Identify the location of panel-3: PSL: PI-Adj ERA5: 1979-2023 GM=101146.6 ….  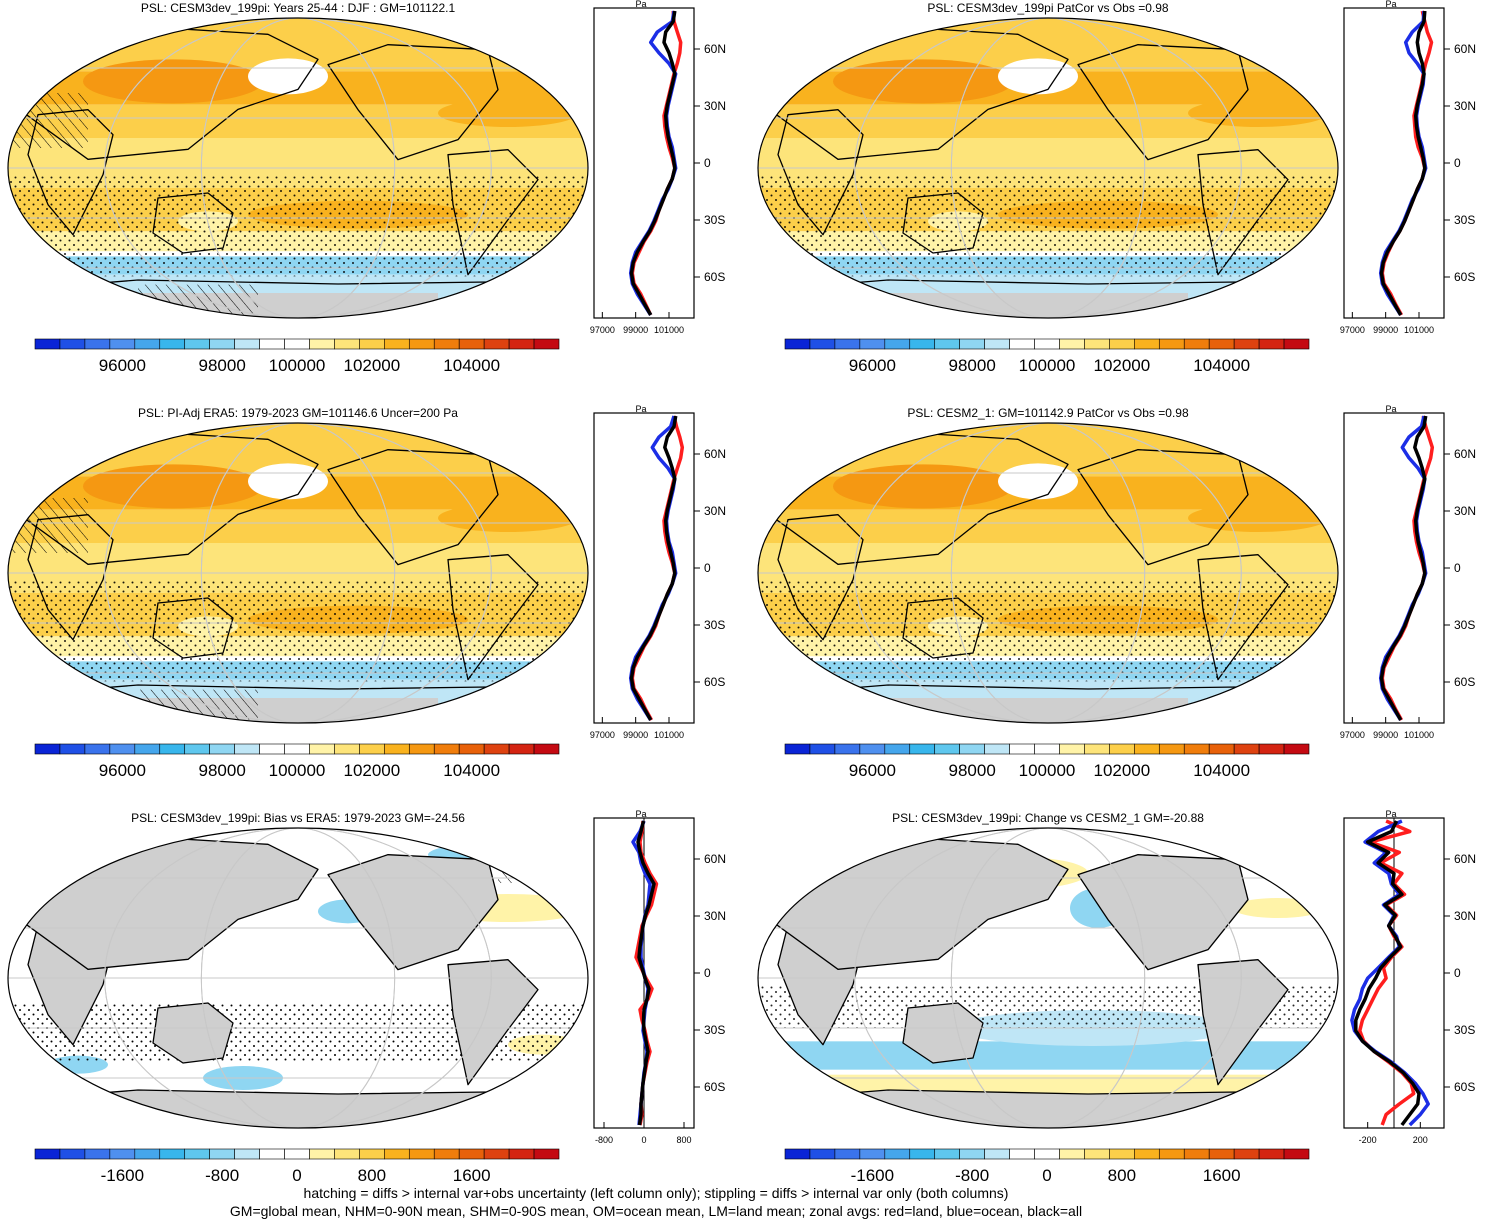
(366, 592).